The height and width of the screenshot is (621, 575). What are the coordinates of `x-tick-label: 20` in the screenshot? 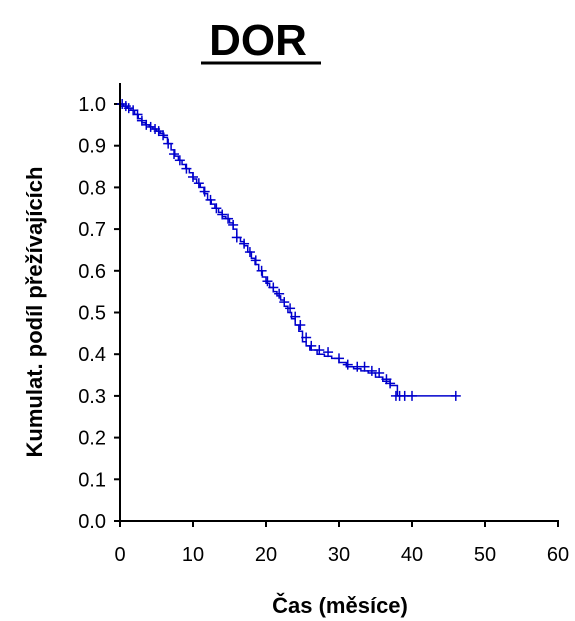 It's located at (266, 555).